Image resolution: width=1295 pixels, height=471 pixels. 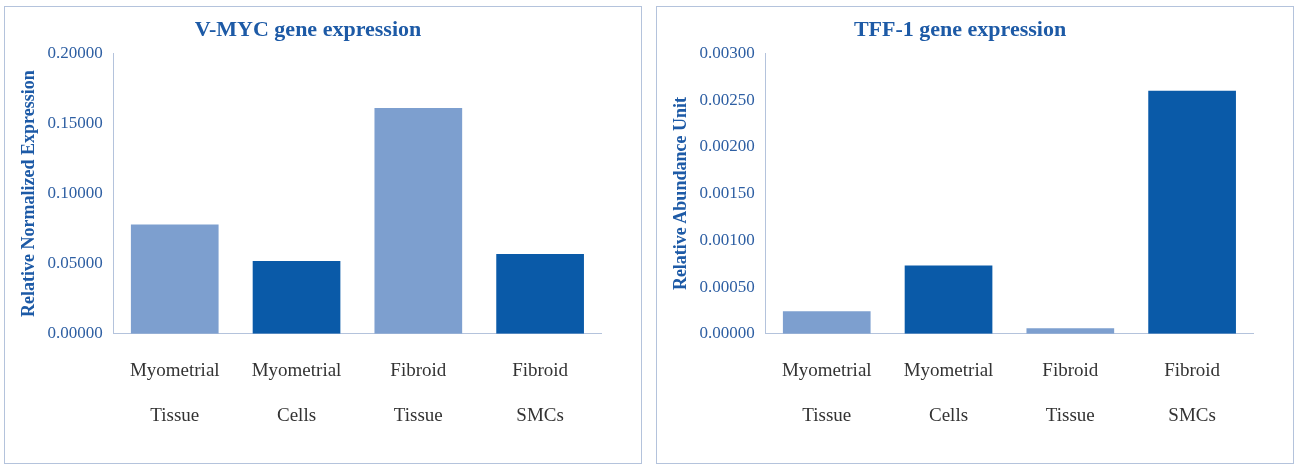 What do you see at coordinates (727, 193) in the screenshot?
I see `y-tick-label: 0.00150` at bounding box center [727, 193].